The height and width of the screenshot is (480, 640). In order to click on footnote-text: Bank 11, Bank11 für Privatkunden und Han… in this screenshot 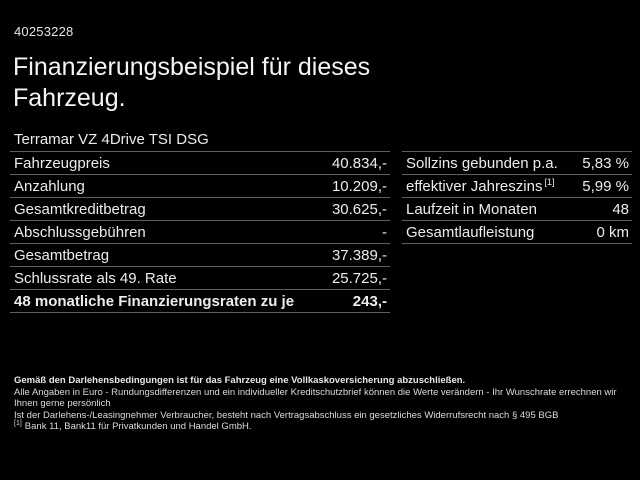, I will do `click(138, 426)`.